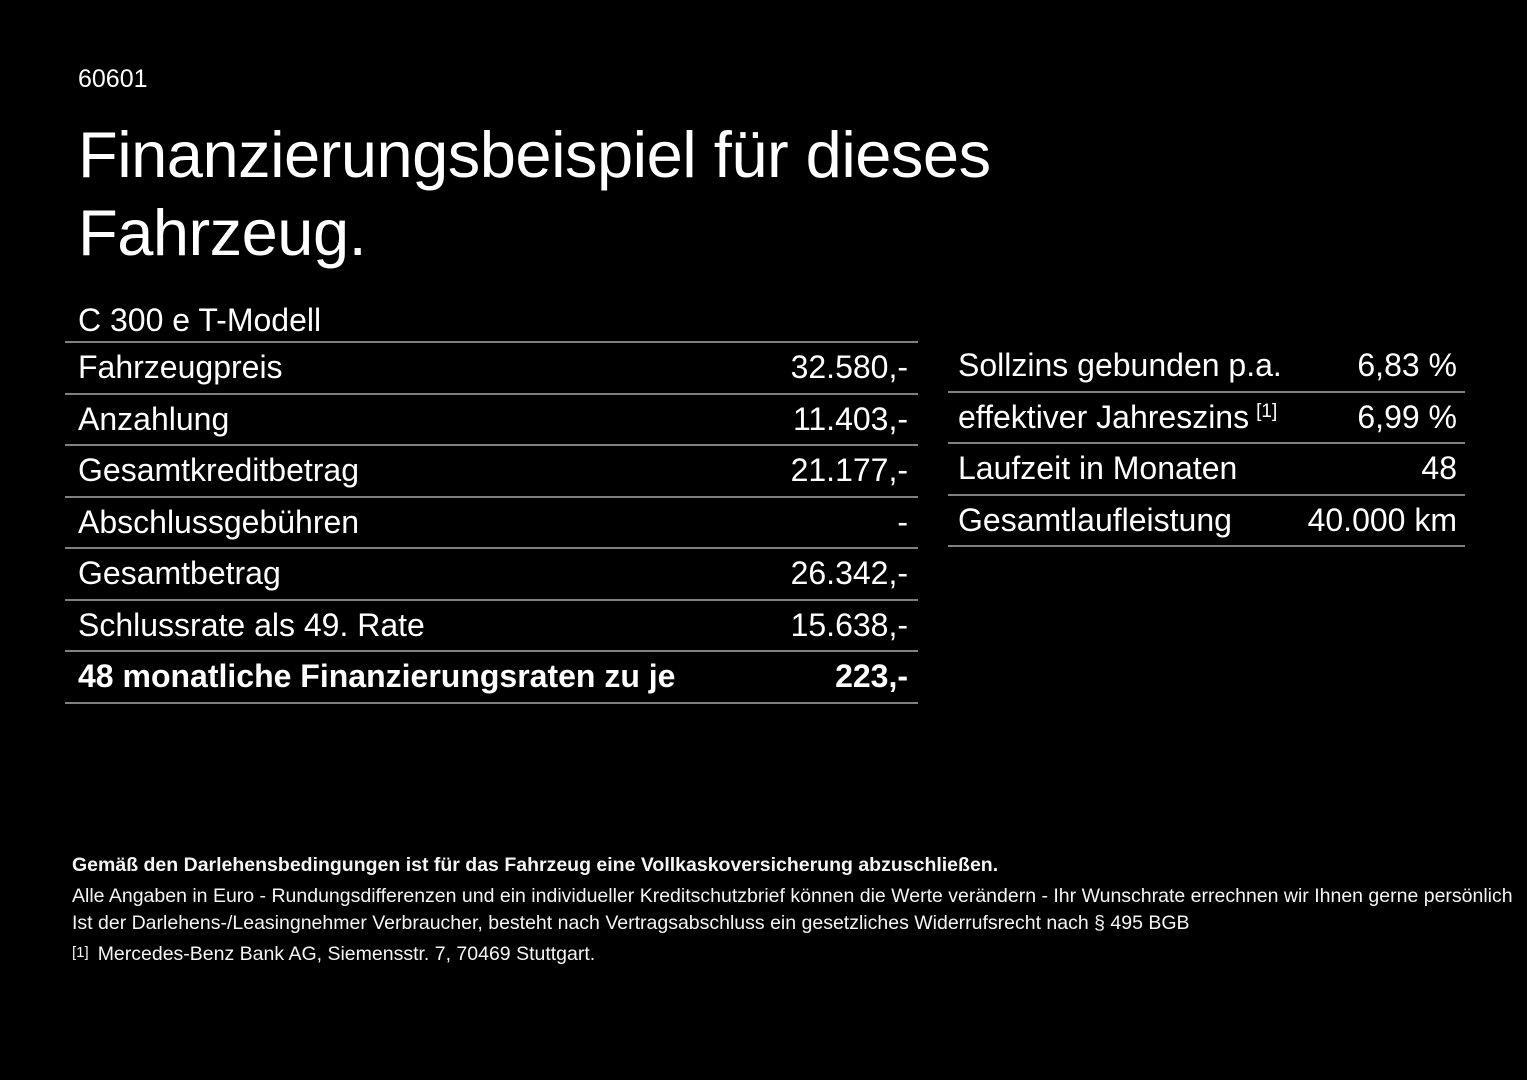 The image size is (1527, 1080). What do you see at coordinates (849, 573) in the screenshot?
I see `row-value: 26.342,-` at bounding box center [849, 573].